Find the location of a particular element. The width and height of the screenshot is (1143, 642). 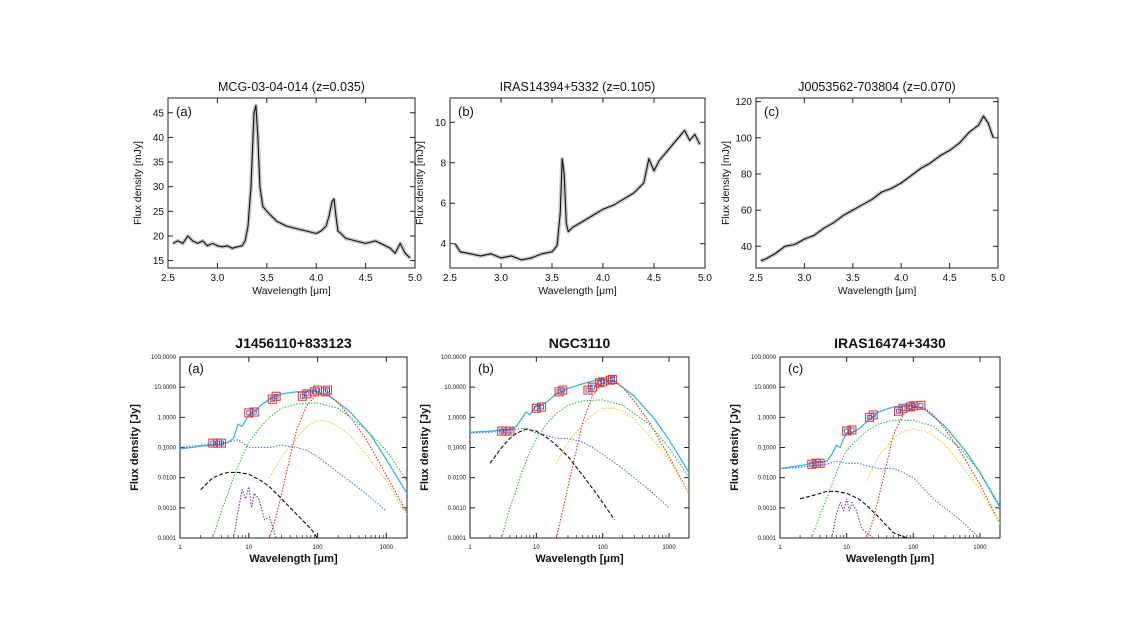

y-tick-label: 40 is located at coordinates (159, 138).